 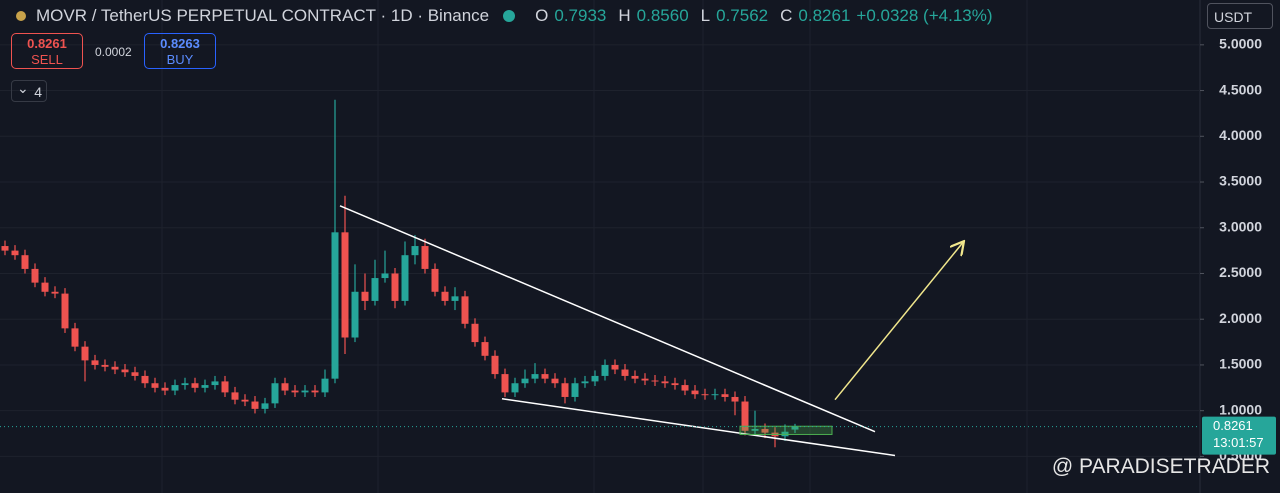 What do you see at coordinates (786, 430) in the screenshot?
I see `zone-box` at bounding box center [786, 430].